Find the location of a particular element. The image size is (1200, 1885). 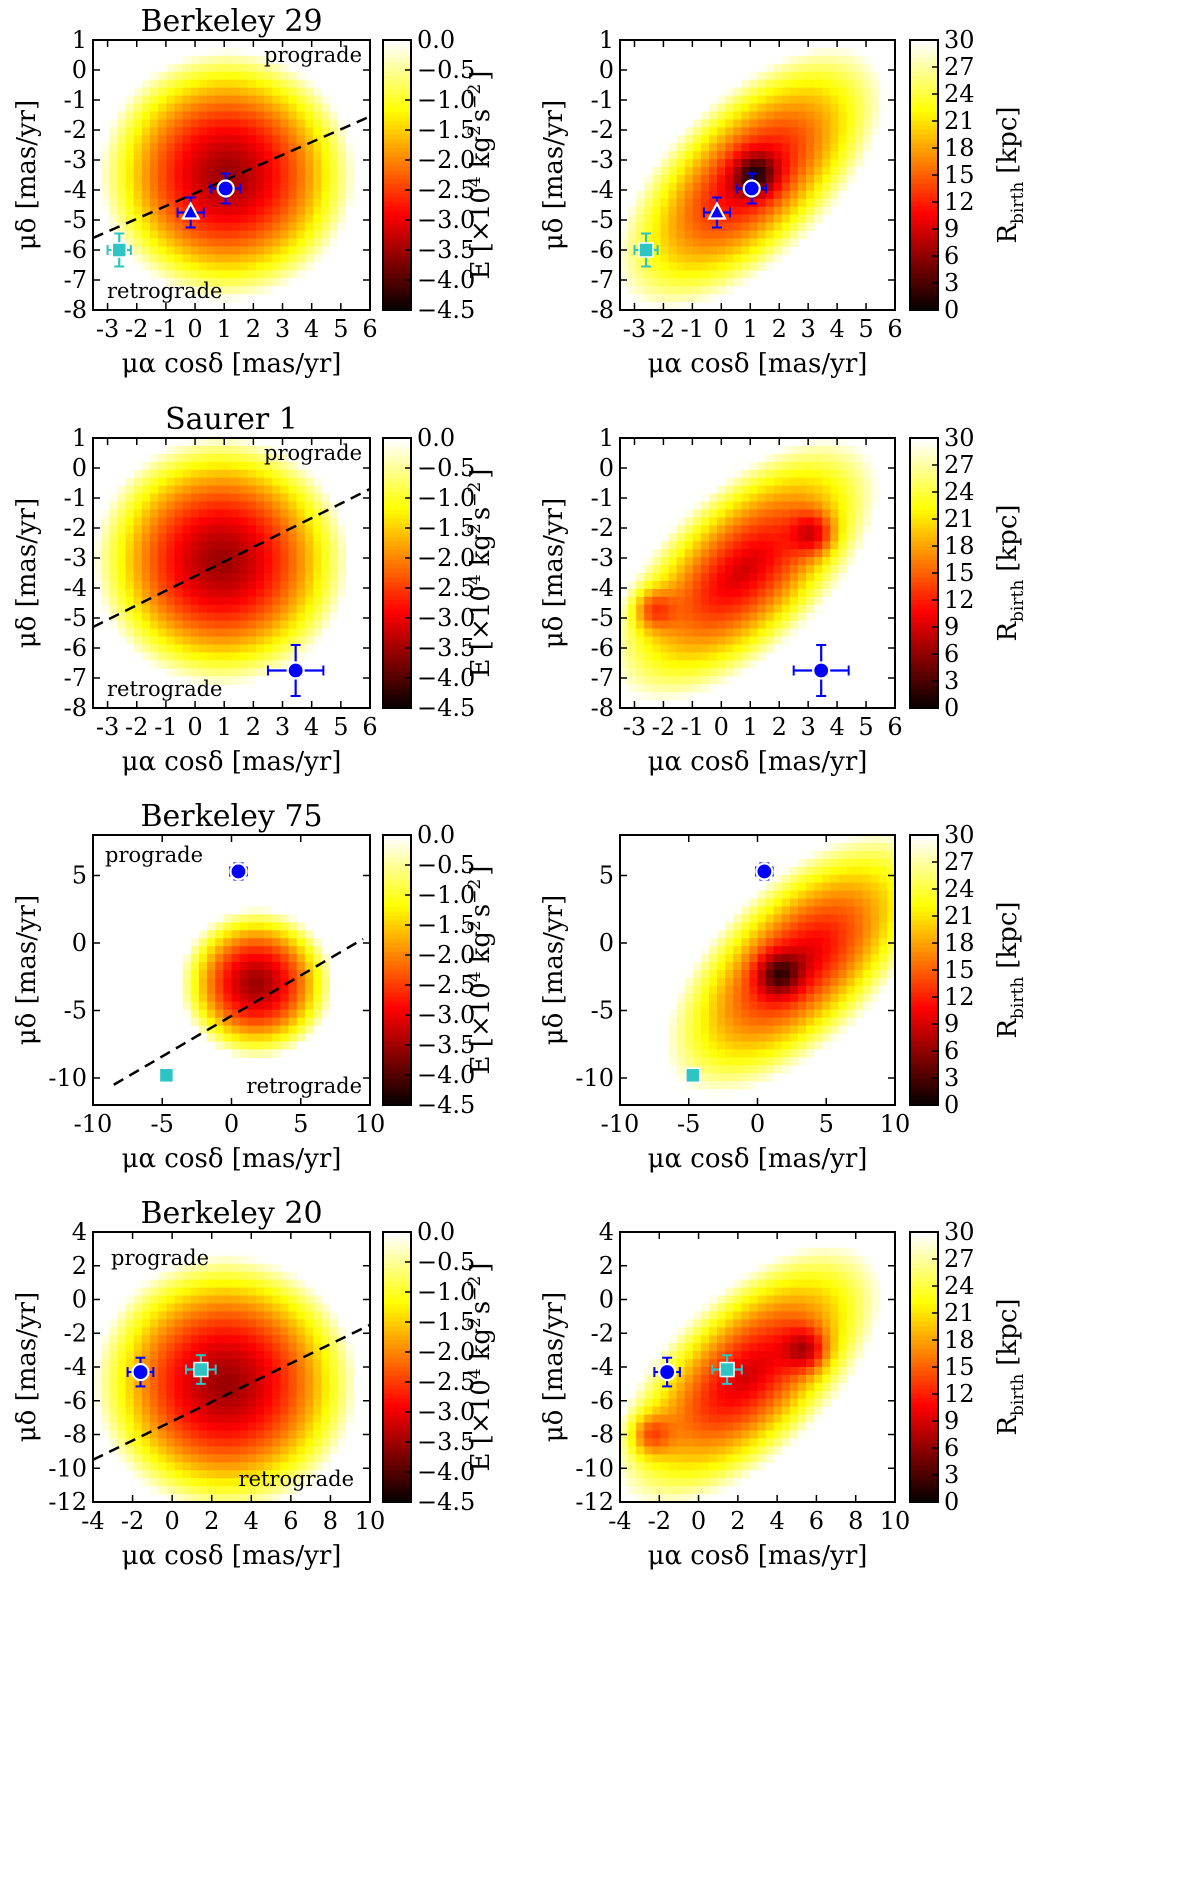

colorbar-tick-label: −0.5 is located at coordinates (446, 468).